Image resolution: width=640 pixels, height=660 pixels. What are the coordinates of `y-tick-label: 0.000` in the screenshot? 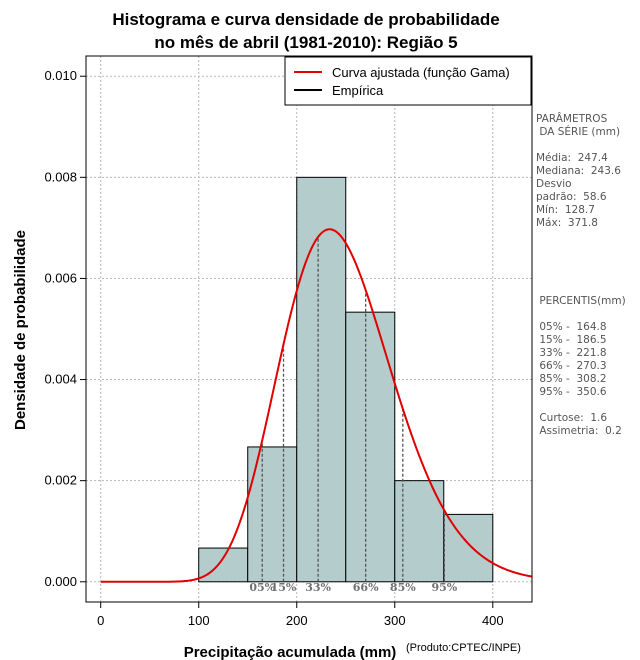 It's located at (60, 581).